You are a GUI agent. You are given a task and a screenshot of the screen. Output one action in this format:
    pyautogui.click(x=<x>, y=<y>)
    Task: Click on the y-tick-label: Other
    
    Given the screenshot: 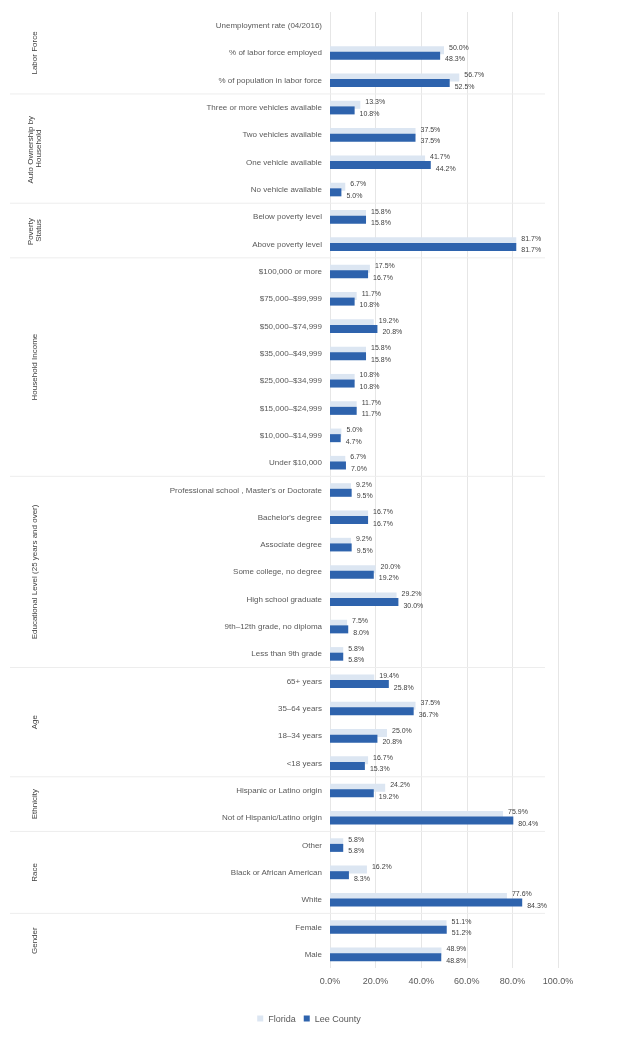 What is the action you would take?
    pyautogui.click(x=312, y=845)
    